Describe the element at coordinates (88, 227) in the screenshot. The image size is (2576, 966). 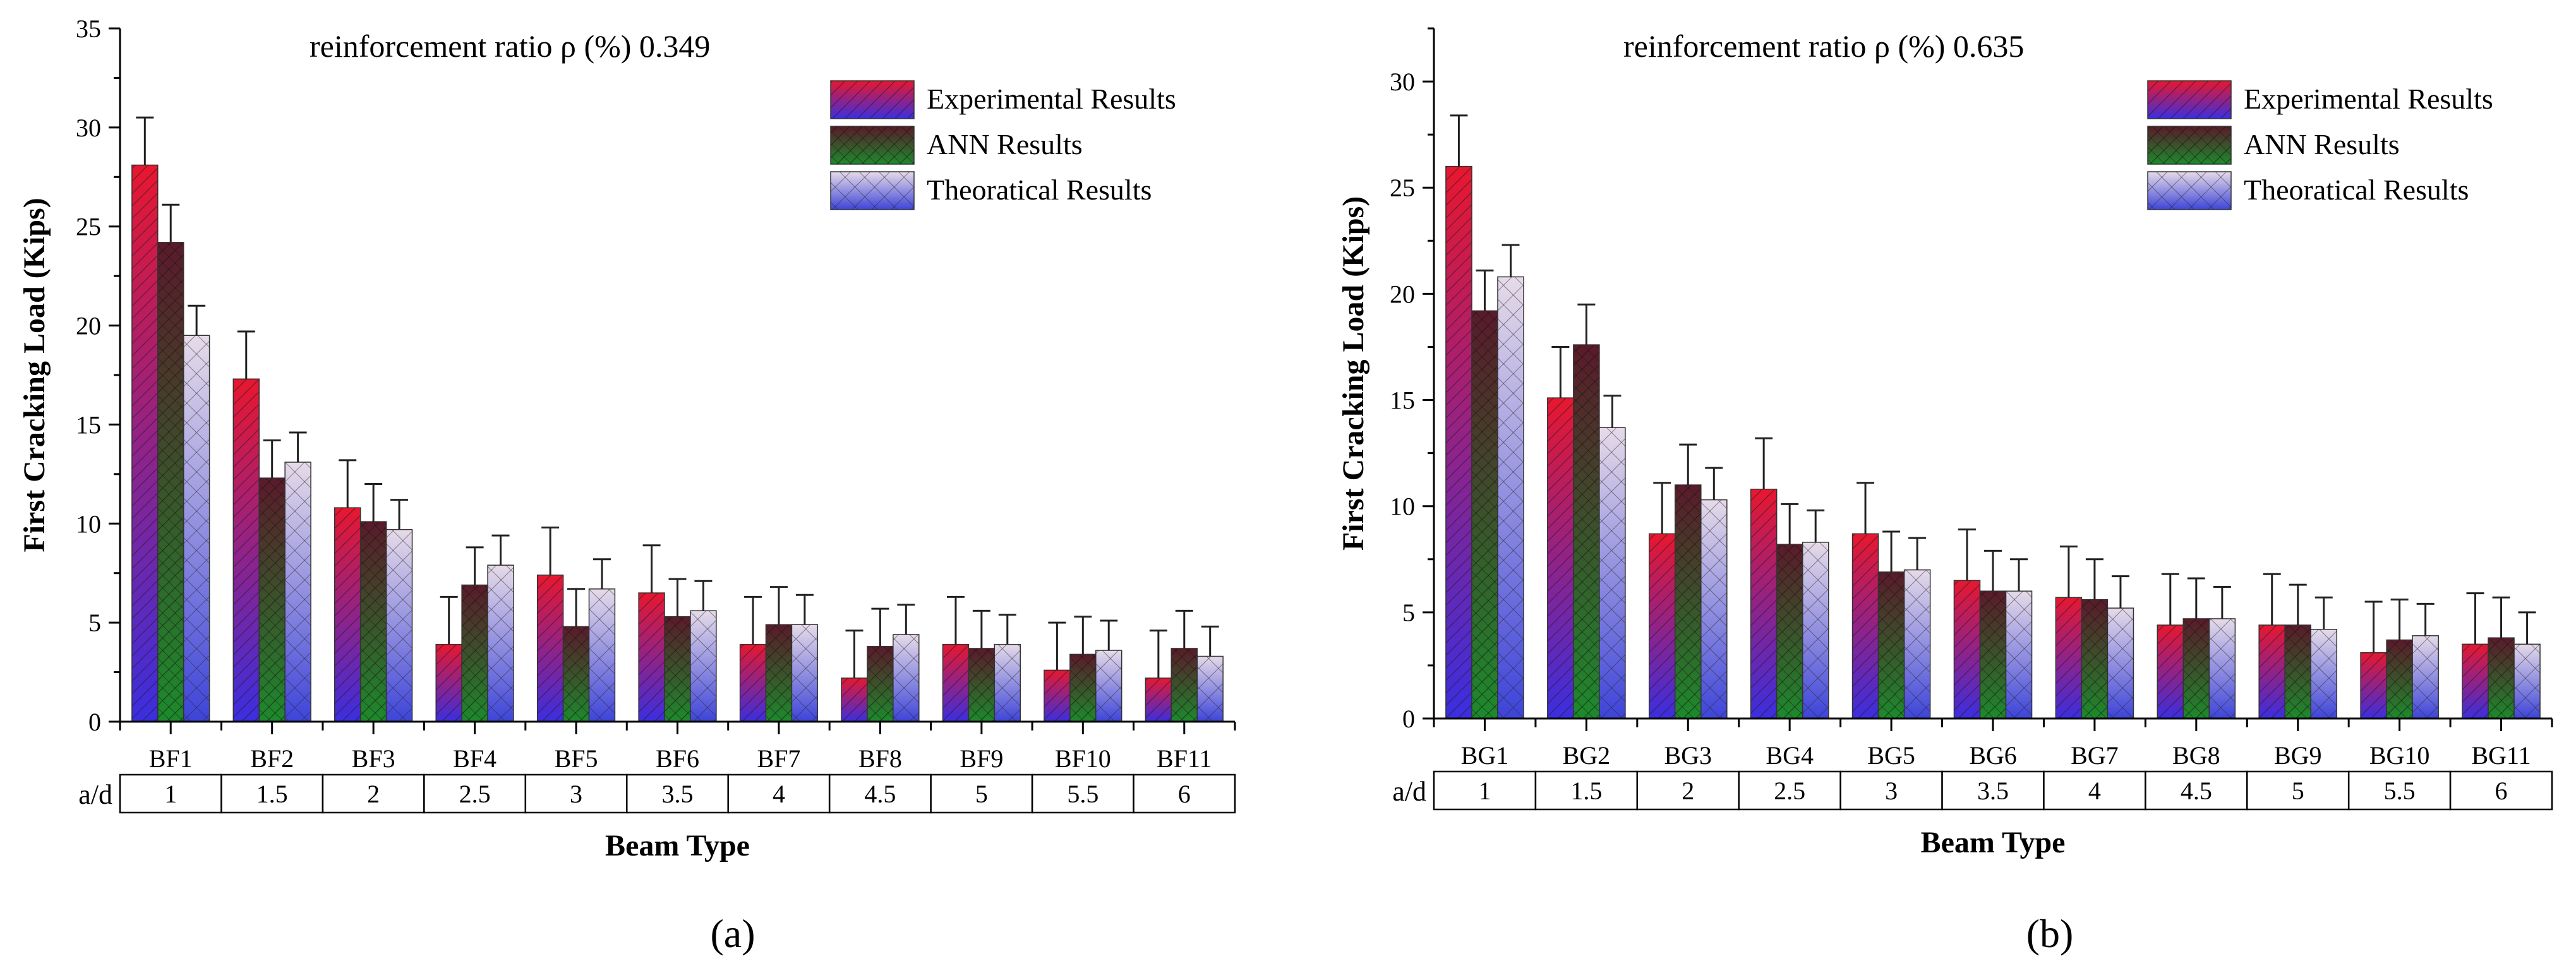
I see `y-tick-label: 25` at that location.